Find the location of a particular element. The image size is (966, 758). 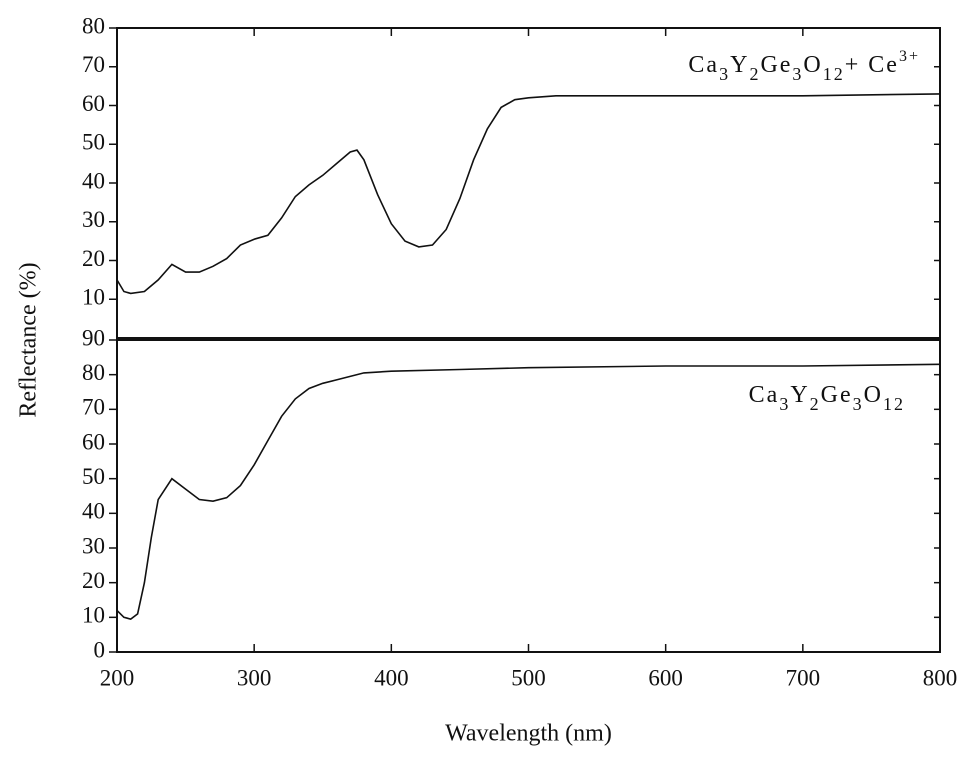

x-tick-label: 400 is located at coordinates (391, 677).